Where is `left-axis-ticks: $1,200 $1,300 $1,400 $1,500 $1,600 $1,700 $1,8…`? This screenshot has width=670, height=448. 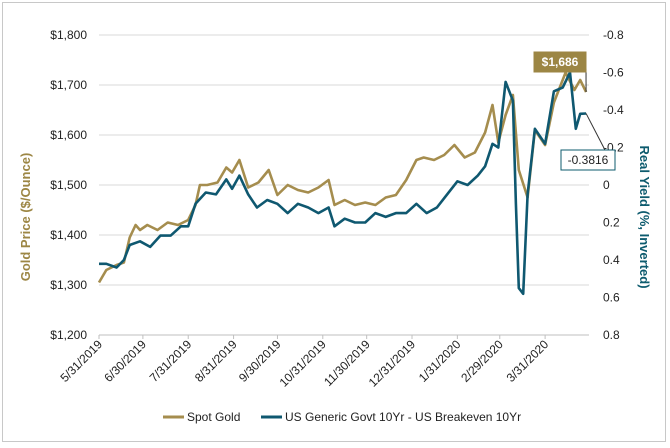 left-axis-ticks: $1,200 $1,300 $1,400 $1,500 $1,600 $1,700 $1,8… is located at coordinates (68, 185).